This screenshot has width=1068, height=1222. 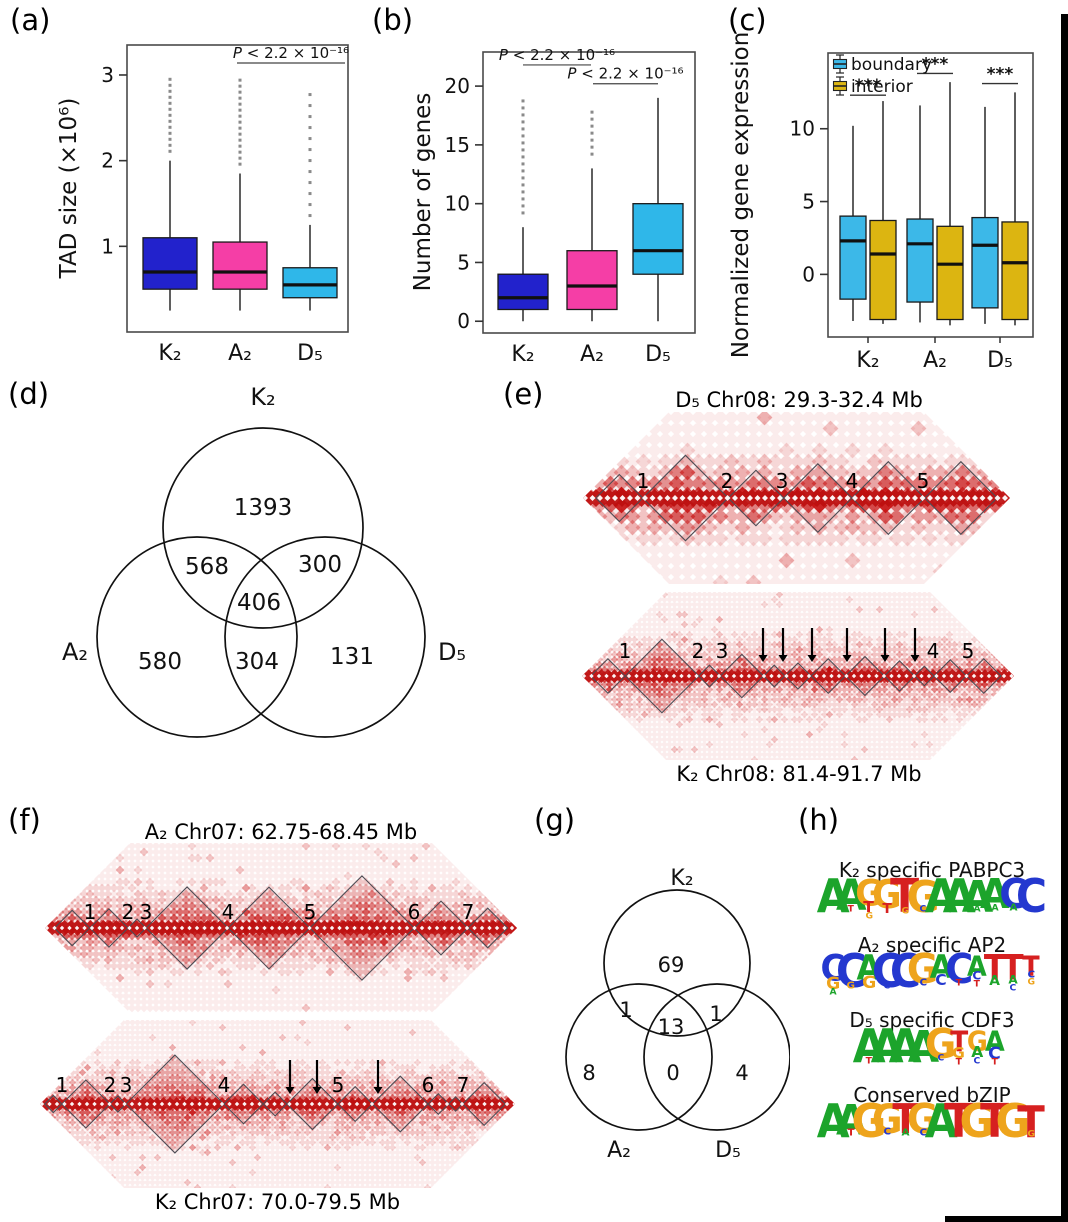 I want to click on y-axis-title: Normalized gene expression, so click(x=741, y=195).